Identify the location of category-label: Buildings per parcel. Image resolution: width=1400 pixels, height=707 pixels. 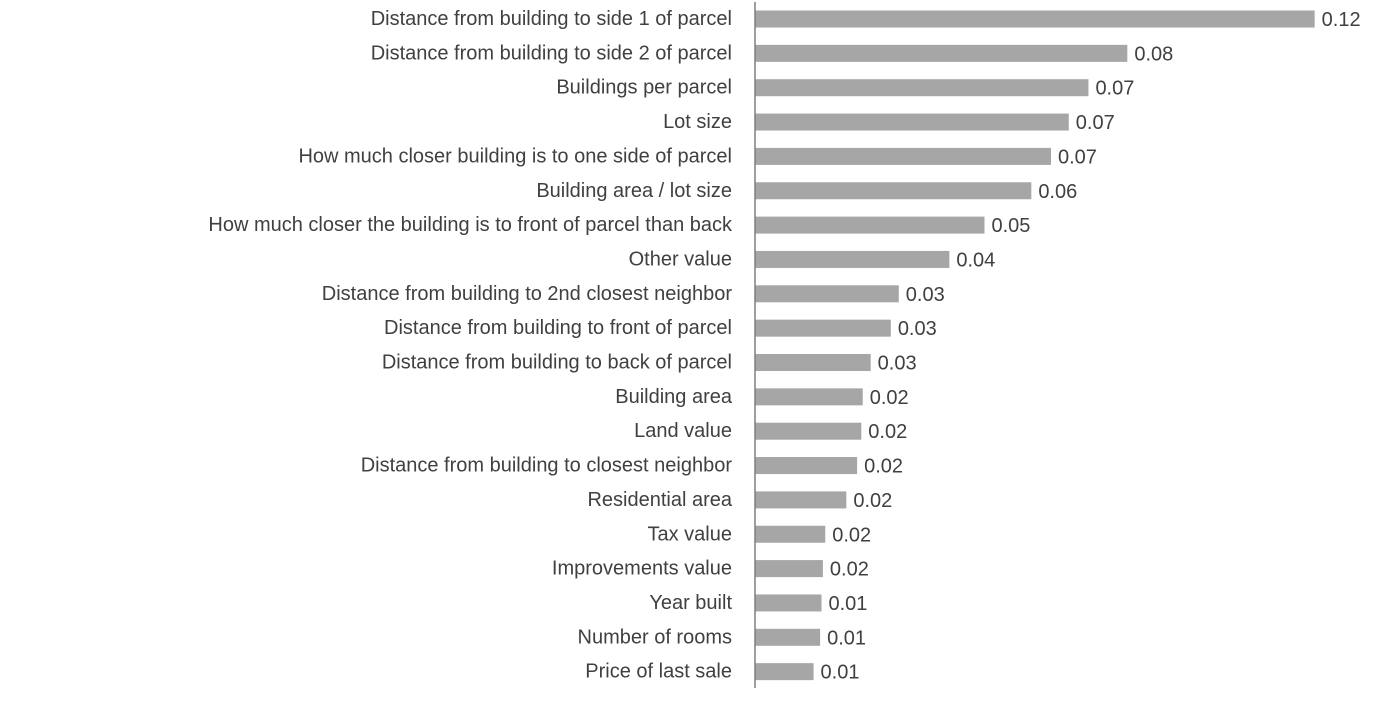
(644, 88).